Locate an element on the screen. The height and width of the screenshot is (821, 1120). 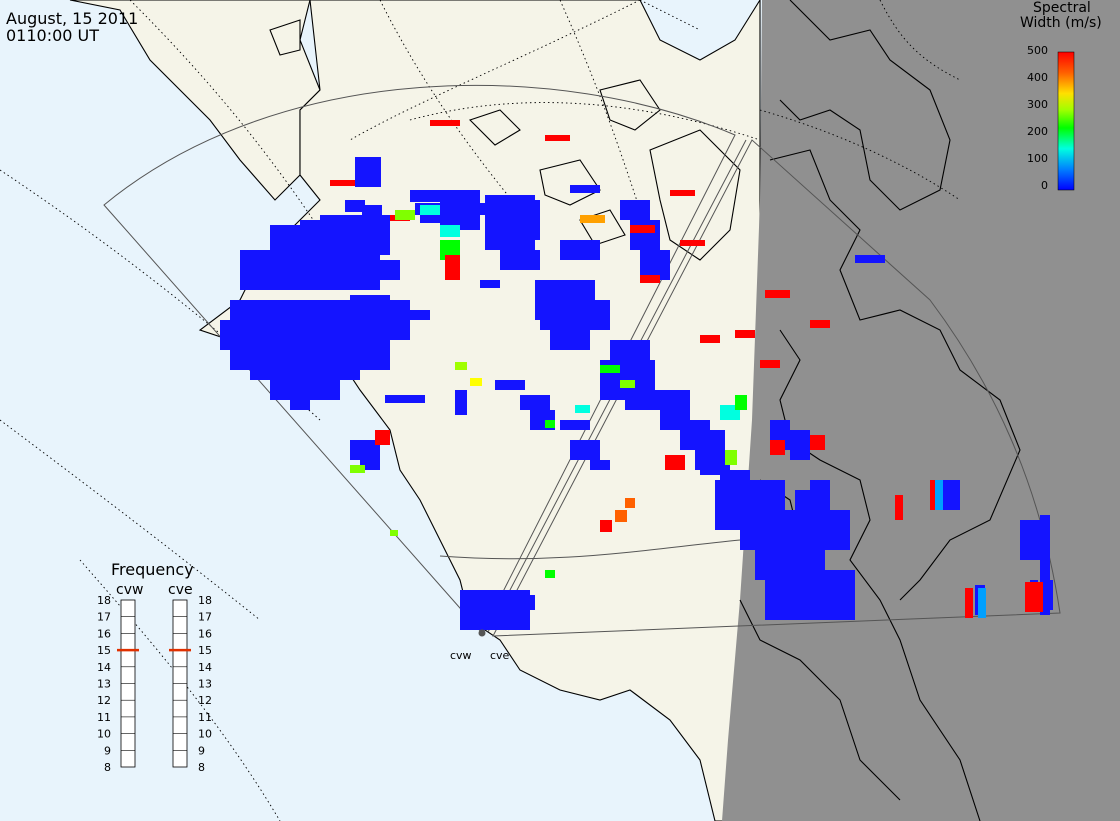
frequency-ladders: 18 17 16 15 14 13 12 11 10 9 8 18 17 16 15 14 13 12 11 10 9 8 is located at coordinates (154, 684).